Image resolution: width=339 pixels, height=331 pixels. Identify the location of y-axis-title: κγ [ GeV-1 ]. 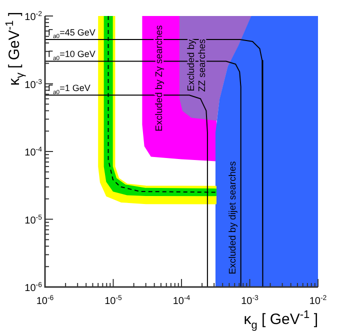
(15, 49).